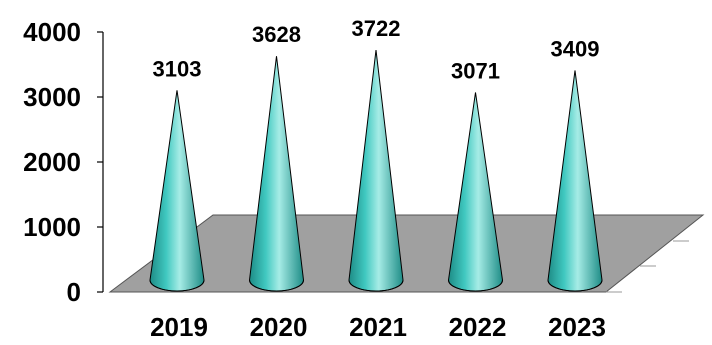  I want to click on data-label-2023: 3409, so click(575, 48).